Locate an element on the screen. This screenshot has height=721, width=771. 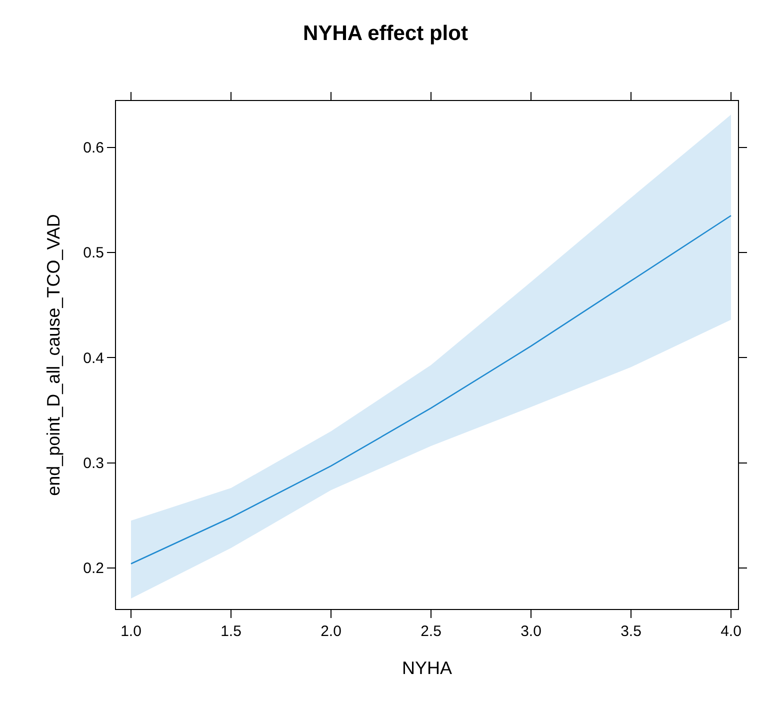
x-tick-label: 3.5 is located at coordinates (631, 631).